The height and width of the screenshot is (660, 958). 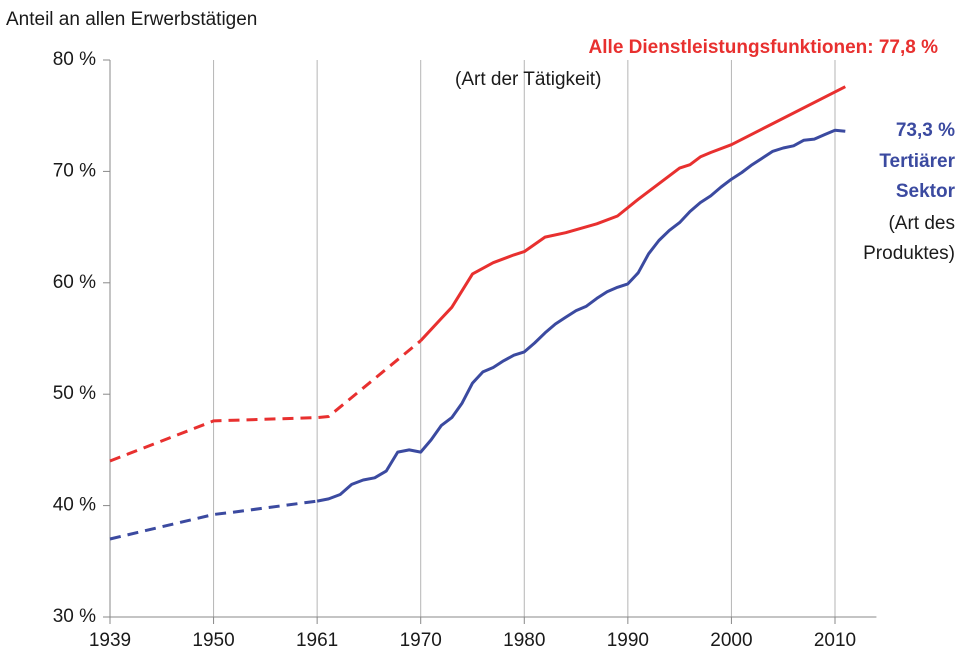 I want to click on y-tick-label: 60 %, so click(x=74, y=282).